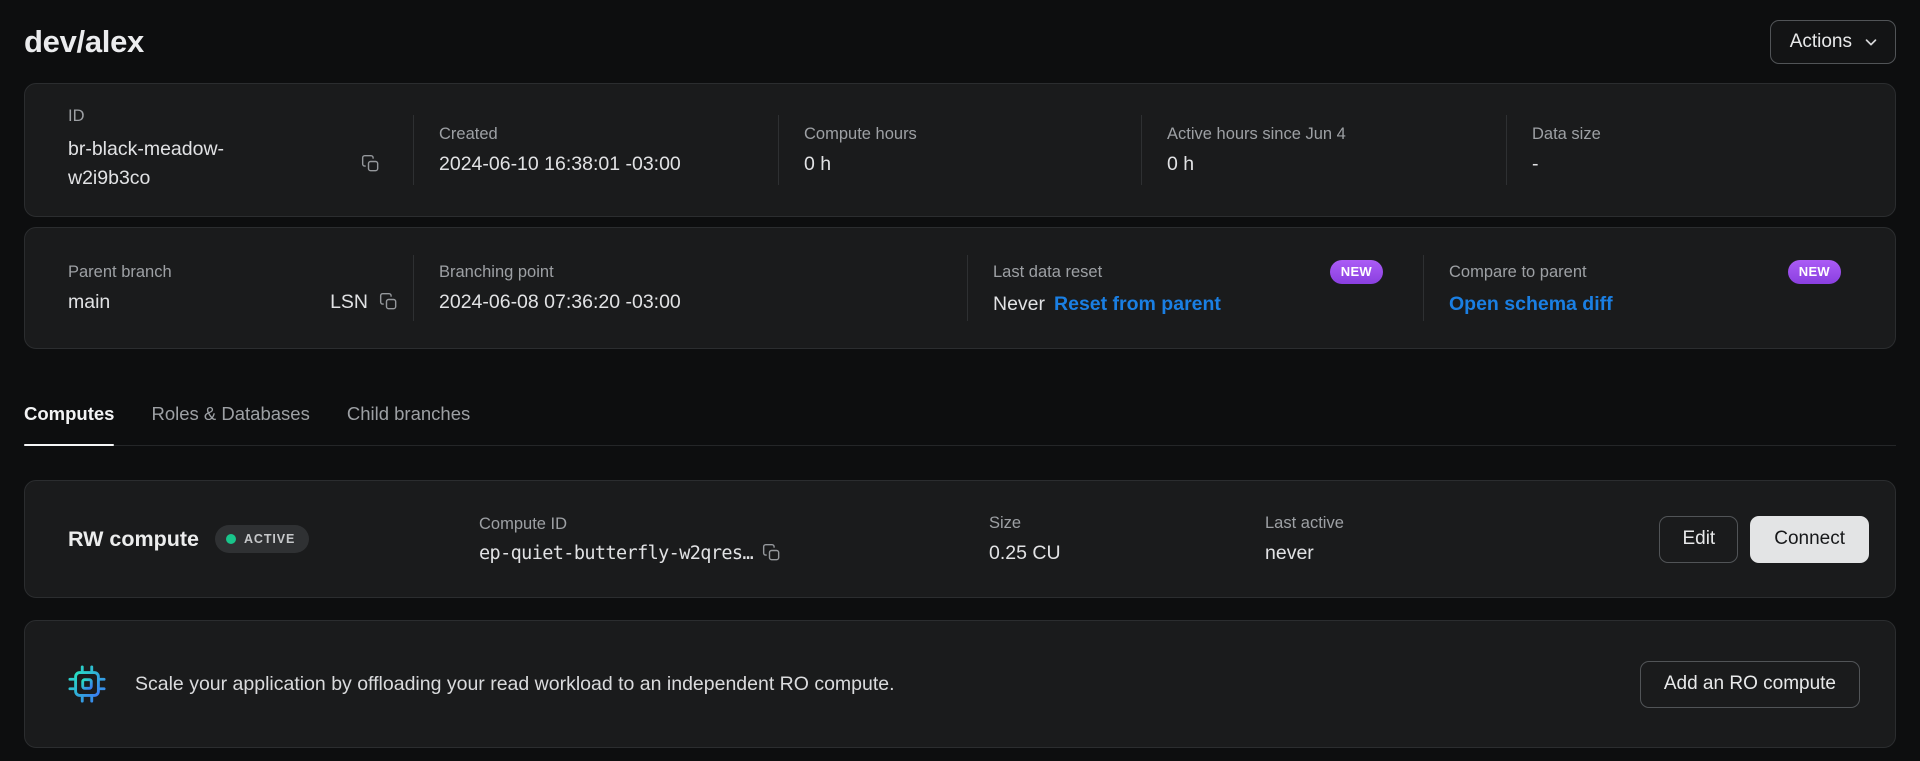  I want to click on compute-title-block: RW compute ACTIVE, so click(273, 539).